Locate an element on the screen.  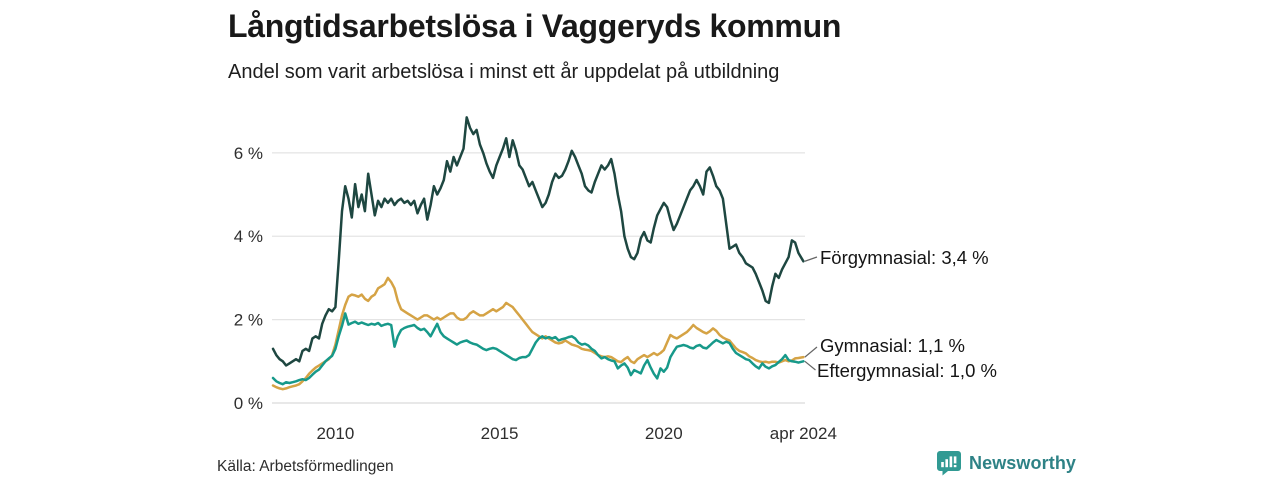
newsworthy-brand: Newsworthy is located at coordinates (1006, 463).